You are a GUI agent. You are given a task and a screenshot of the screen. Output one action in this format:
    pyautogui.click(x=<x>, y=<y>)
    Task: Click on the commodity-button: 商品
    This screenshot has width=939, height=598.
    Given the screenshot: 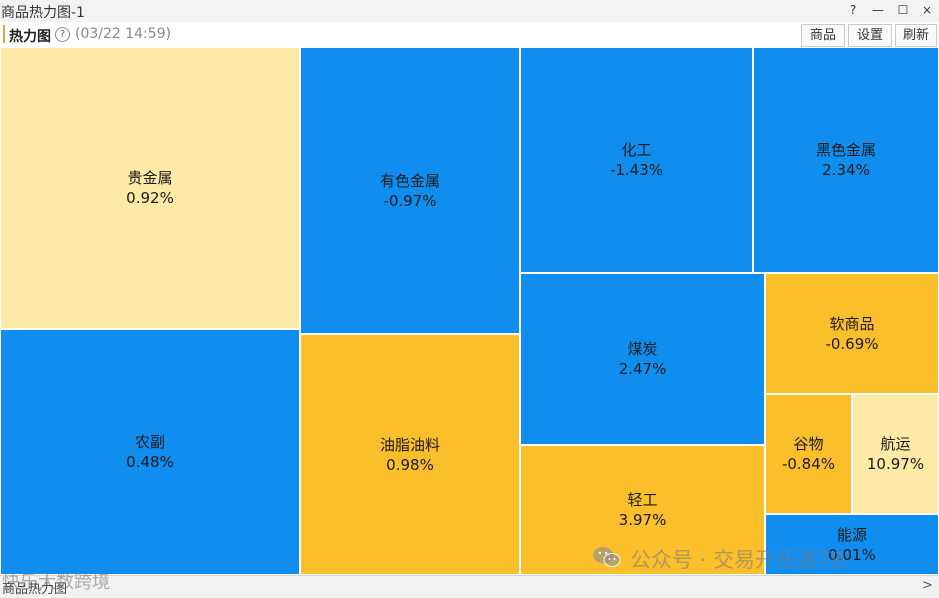 What is the action you would take?
    pyautogui.click(x=823, y=35)
    